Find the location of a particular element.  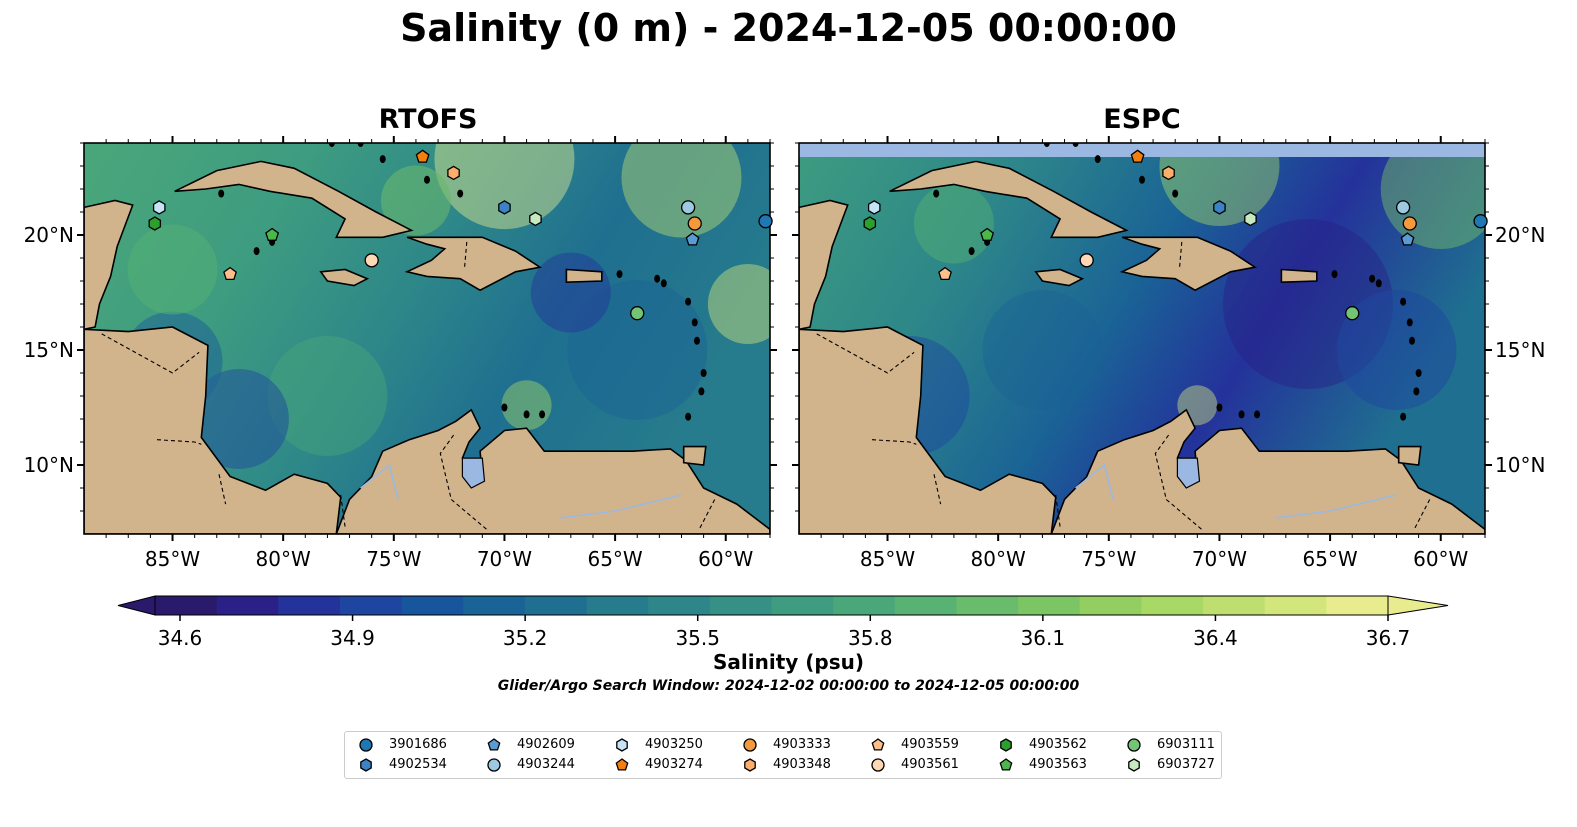

legend-label: 4903559 is located at coordinates (930, 744).